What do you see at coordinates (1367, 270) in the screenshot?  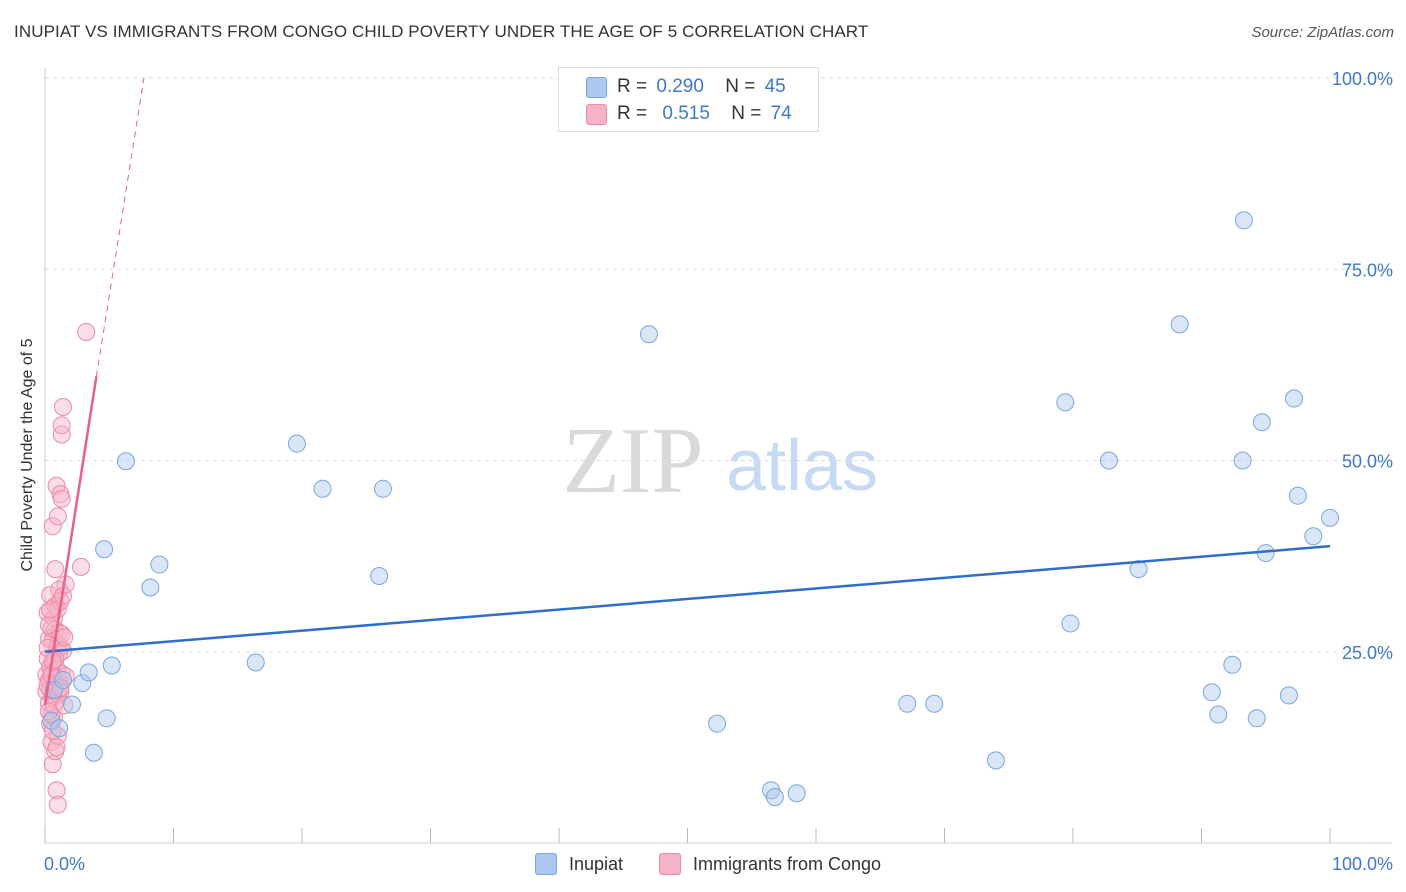 I see `y-tick-label: 75.0%` at bounding box center [1367, 270].